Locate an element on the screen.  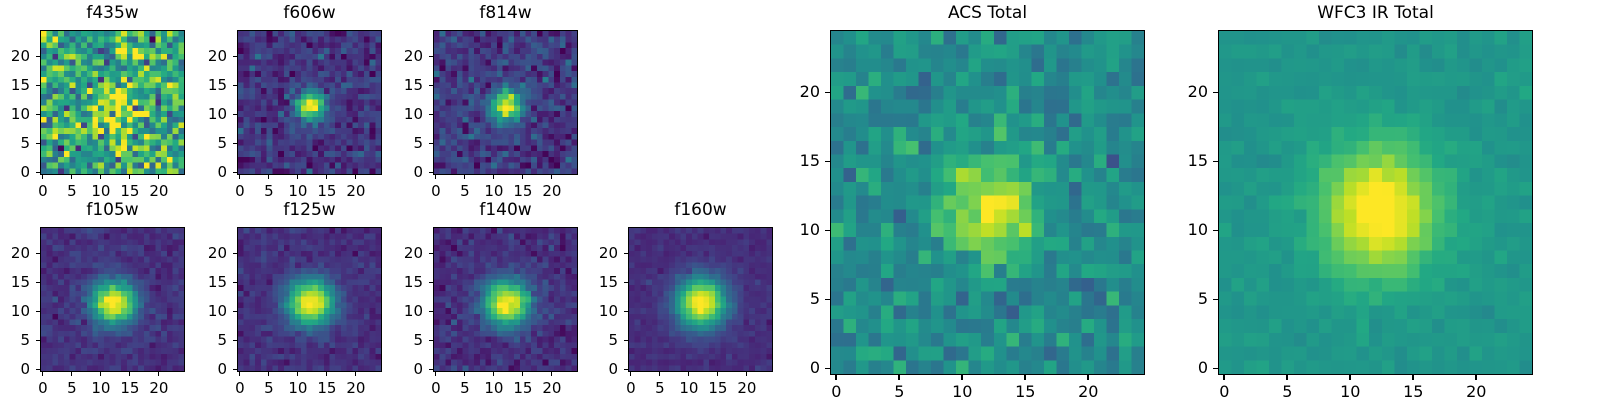
y-axis-f606w: 0 5 10 15 20 is located at coordinates (215, 105).